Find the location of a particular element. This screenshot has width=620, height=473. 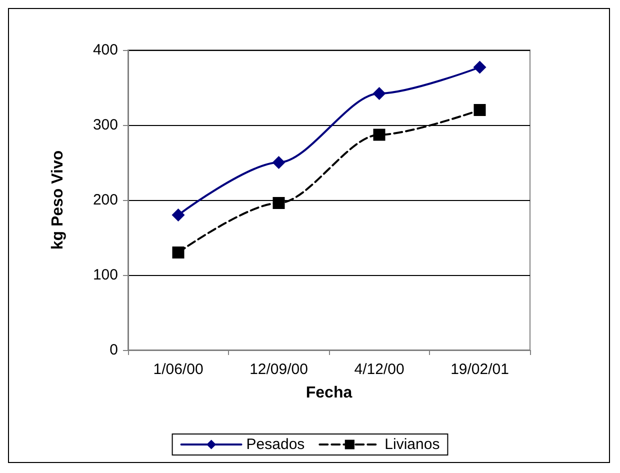

y-axis-title: kg Peso Vivo is located at coordinates (58, 200).